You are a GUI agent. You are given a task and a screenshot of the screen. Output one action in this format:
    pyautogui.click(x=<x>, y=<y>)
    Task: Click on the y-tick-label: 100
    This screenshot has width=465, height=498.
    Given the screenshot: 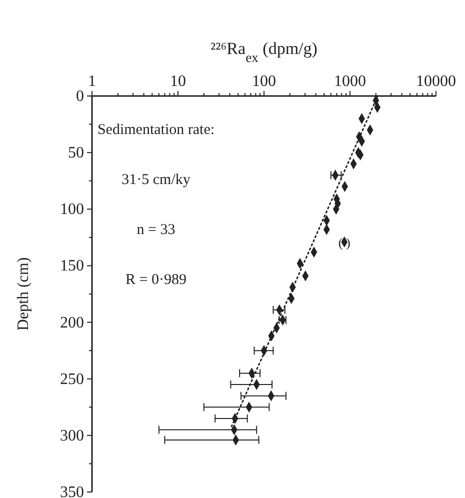 What is the action you would take?
    pyautogui.click(x=72, y=209)
    